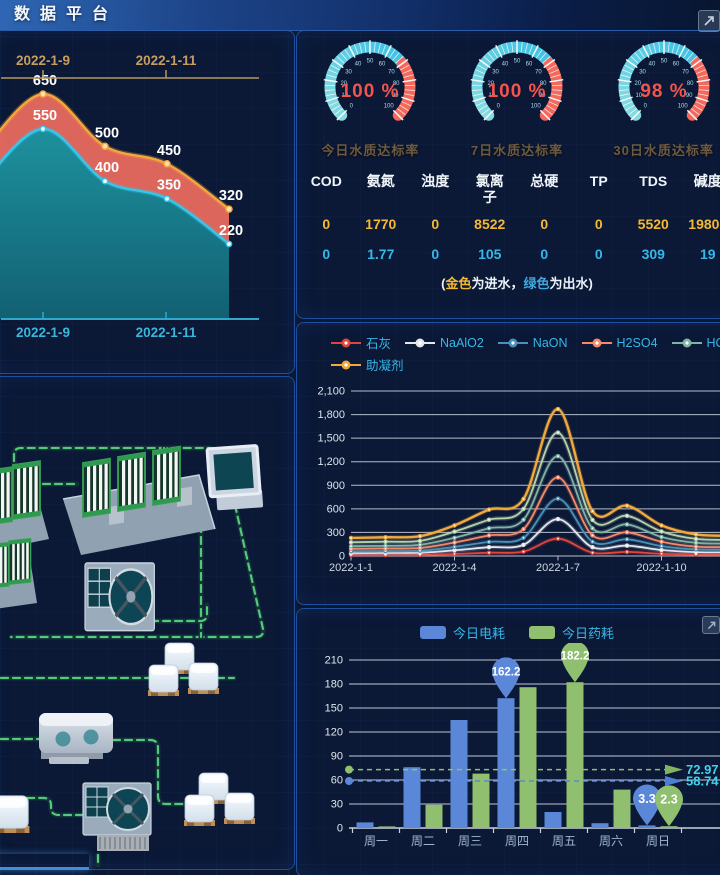 This screenshot has height=875, width=720. Describe the element at coordinates (658, 841) in the screenshot. I see `svg-text: 周日` at that location.